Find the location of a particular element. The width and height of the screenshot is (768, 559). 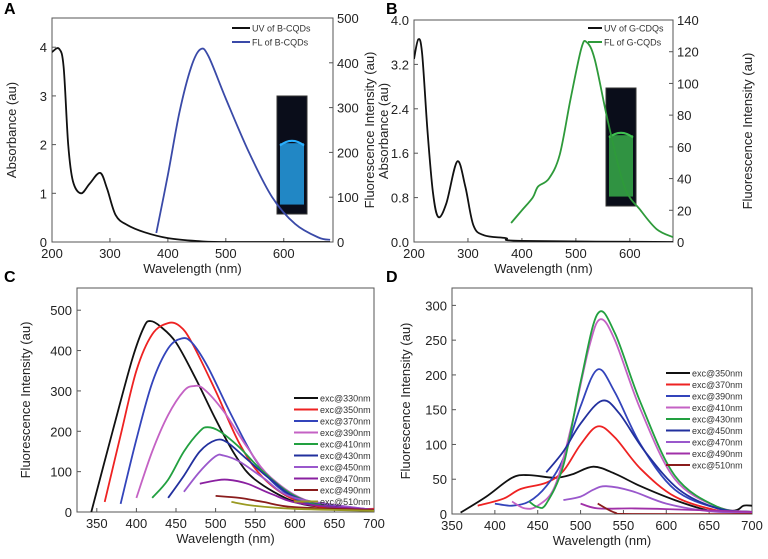

series-line-uv-of-g-cdqs is located at coordinates (543, 140).